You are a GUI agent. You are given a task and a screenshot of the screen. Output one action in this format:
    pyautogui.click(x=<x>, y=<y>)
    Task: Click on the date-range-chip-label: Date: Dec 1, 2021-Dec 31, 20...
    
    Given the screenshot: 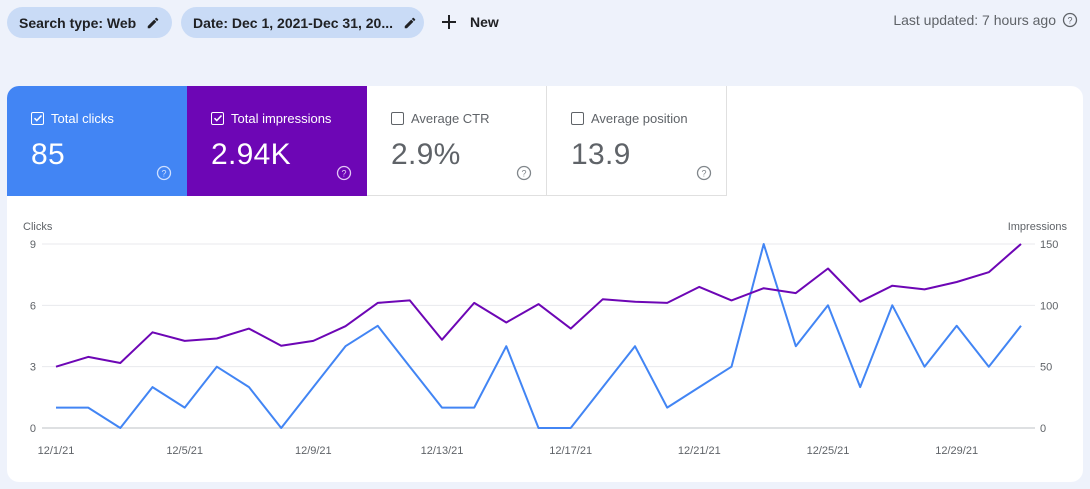 What is the action you would take?
    pyautogui.click(x=293, y=22)
    